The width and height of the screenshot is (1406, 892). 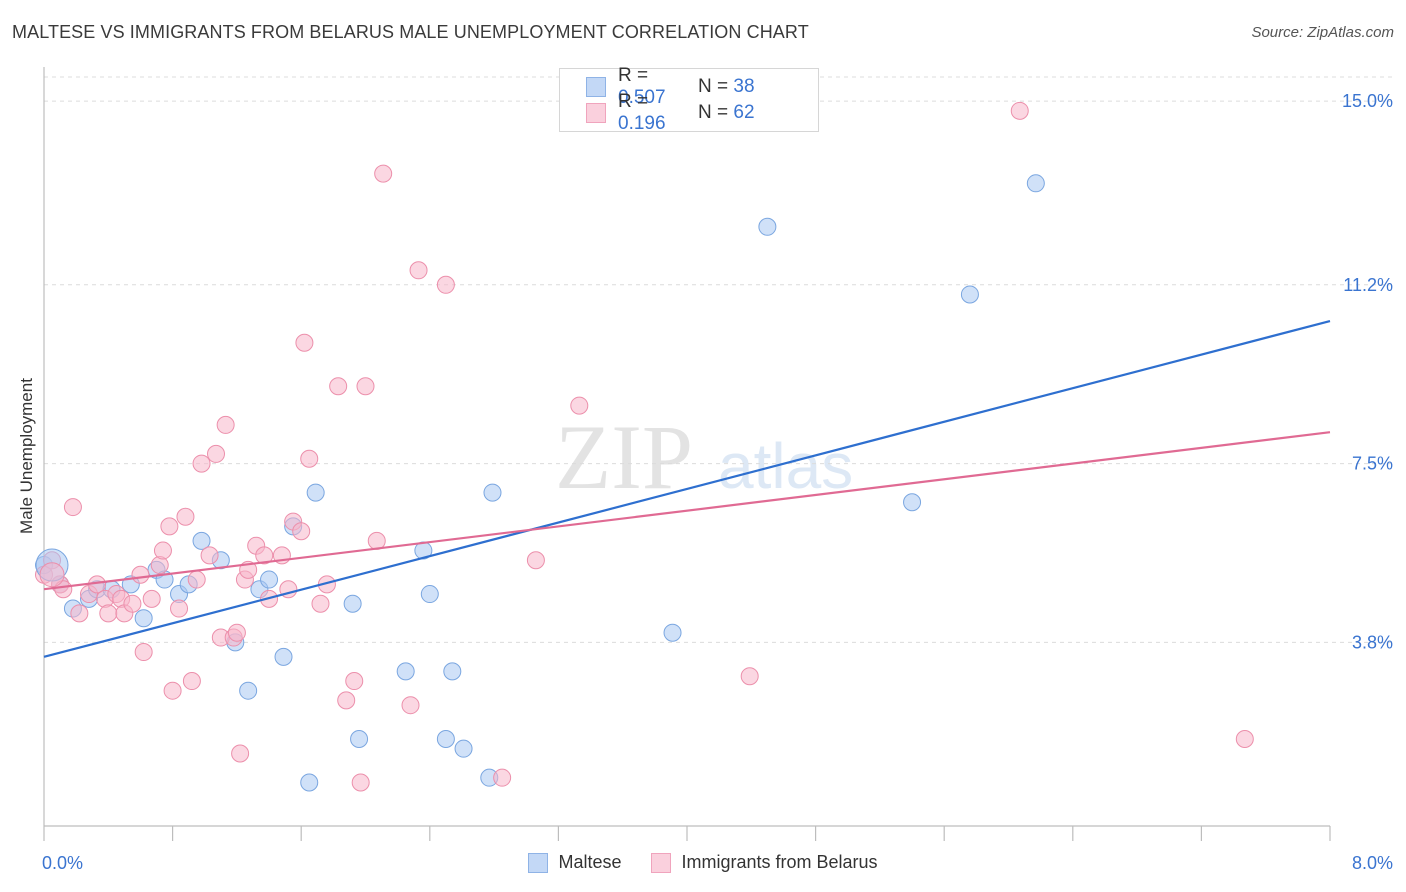 I want to click on legend-r-label: R = 0.507, so click(x=642, y=86).